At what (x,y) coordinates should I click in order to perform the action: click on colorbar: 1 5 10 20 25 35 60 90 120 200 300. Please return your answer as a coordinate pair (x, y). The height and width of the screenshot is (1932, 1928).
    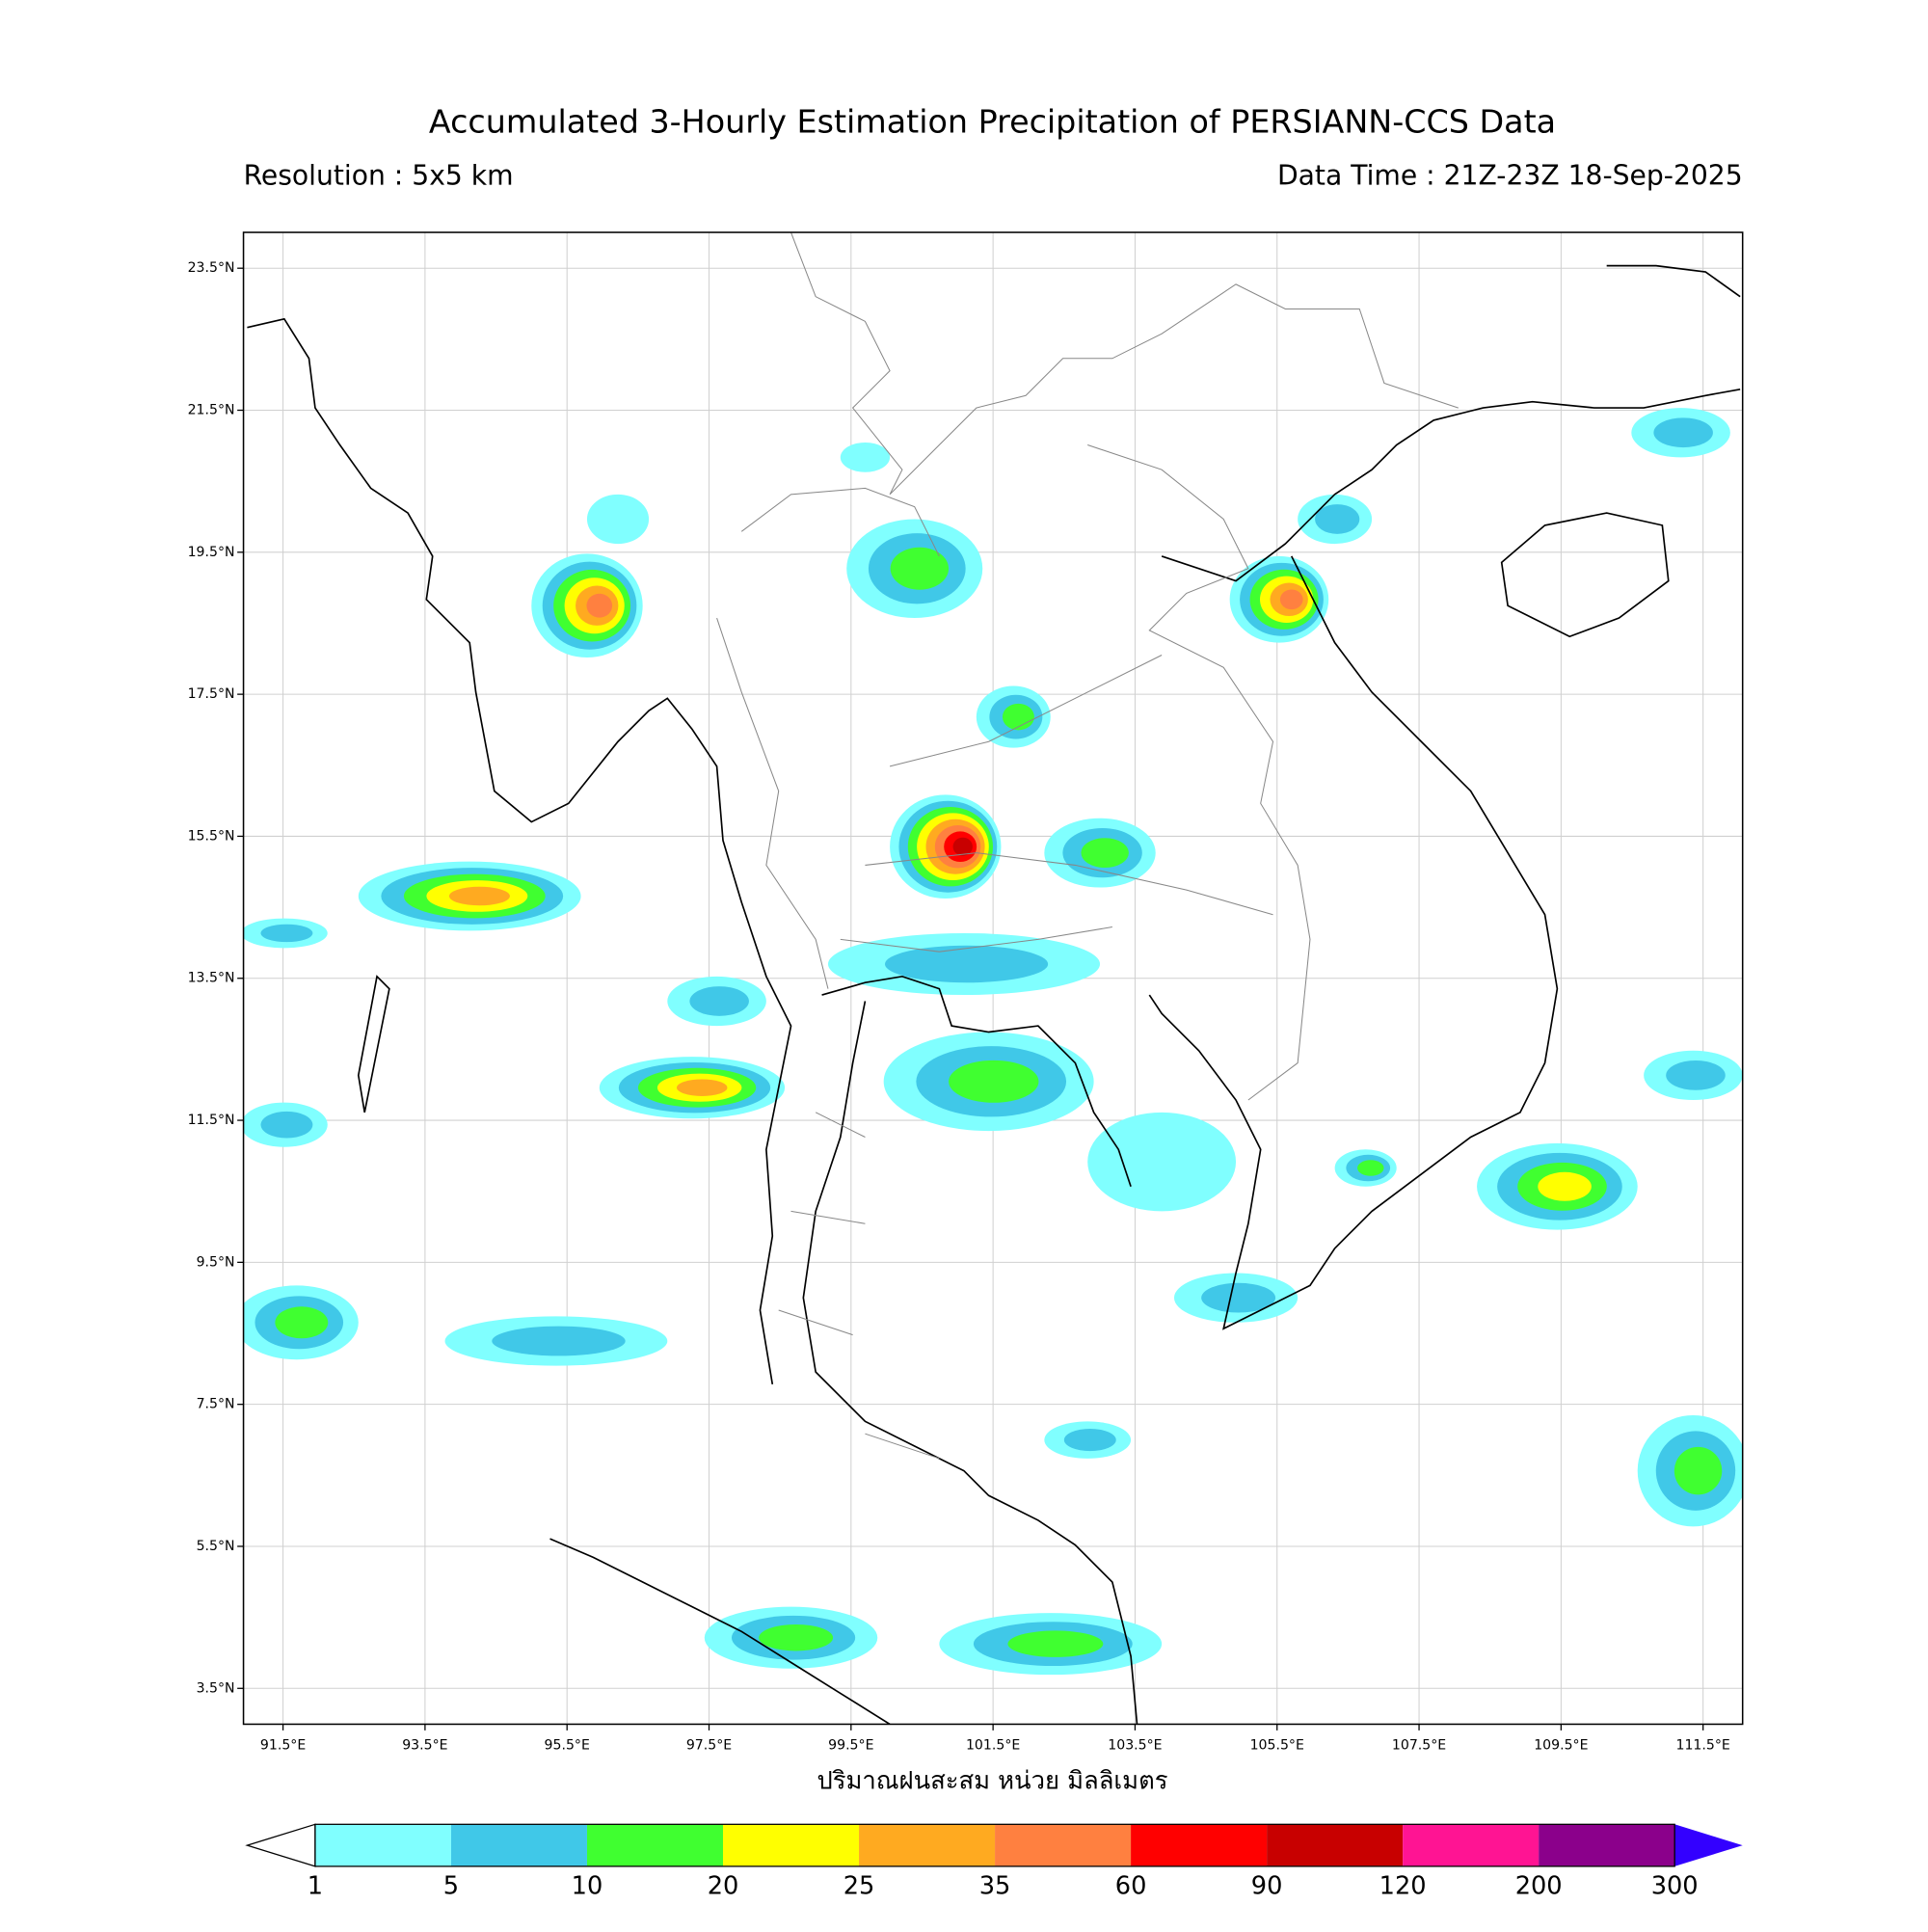
    Looking at the image, I should click on (994, 1862).